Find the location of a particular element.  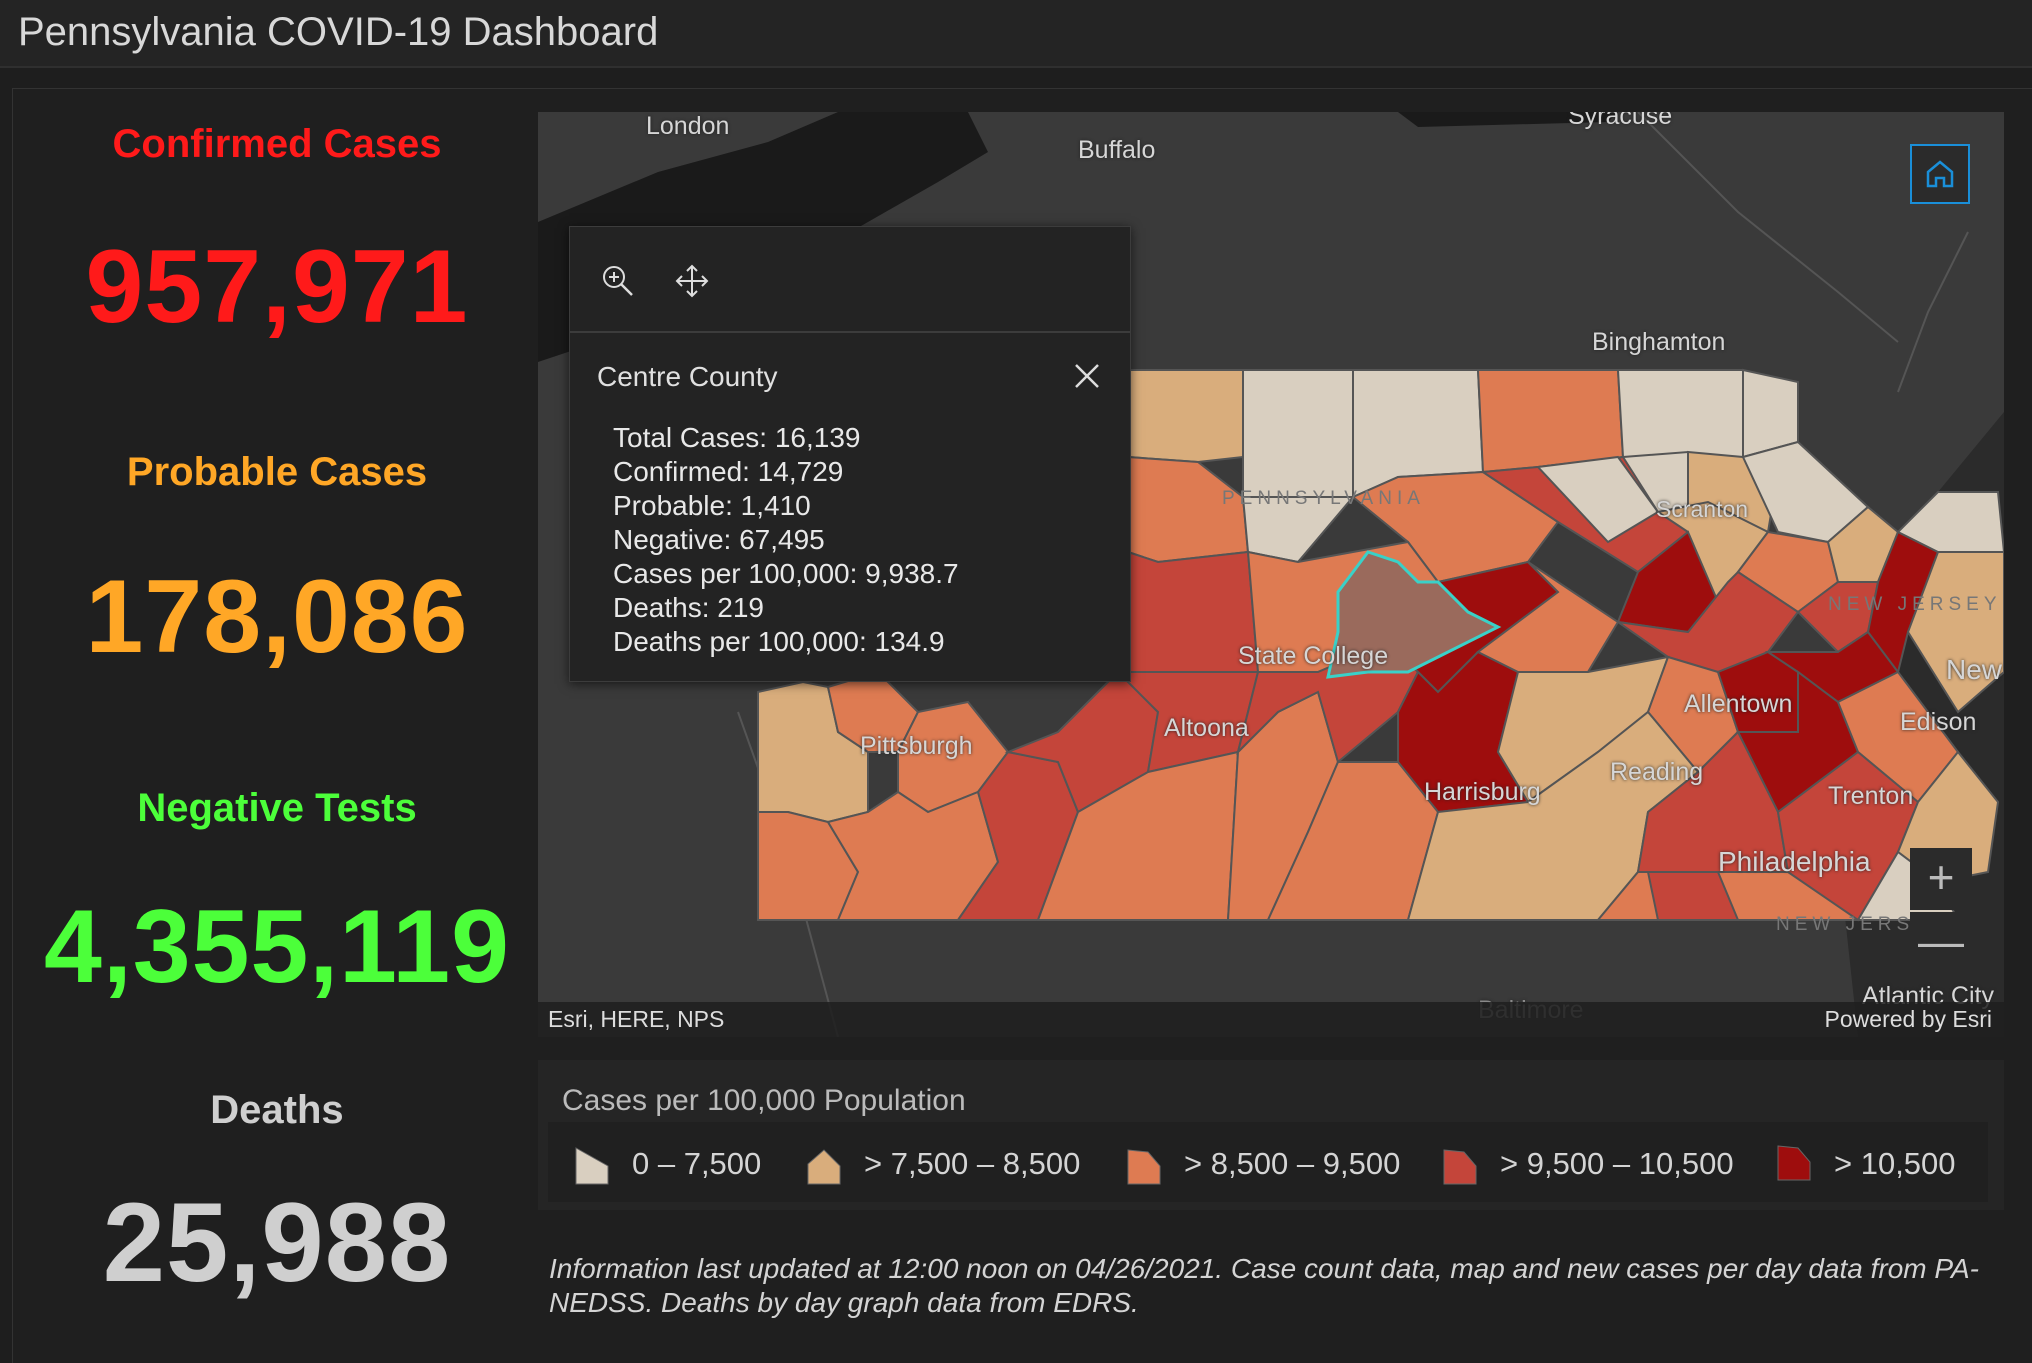

deaths-label: Deaths is located at coordinates (277, 1110).